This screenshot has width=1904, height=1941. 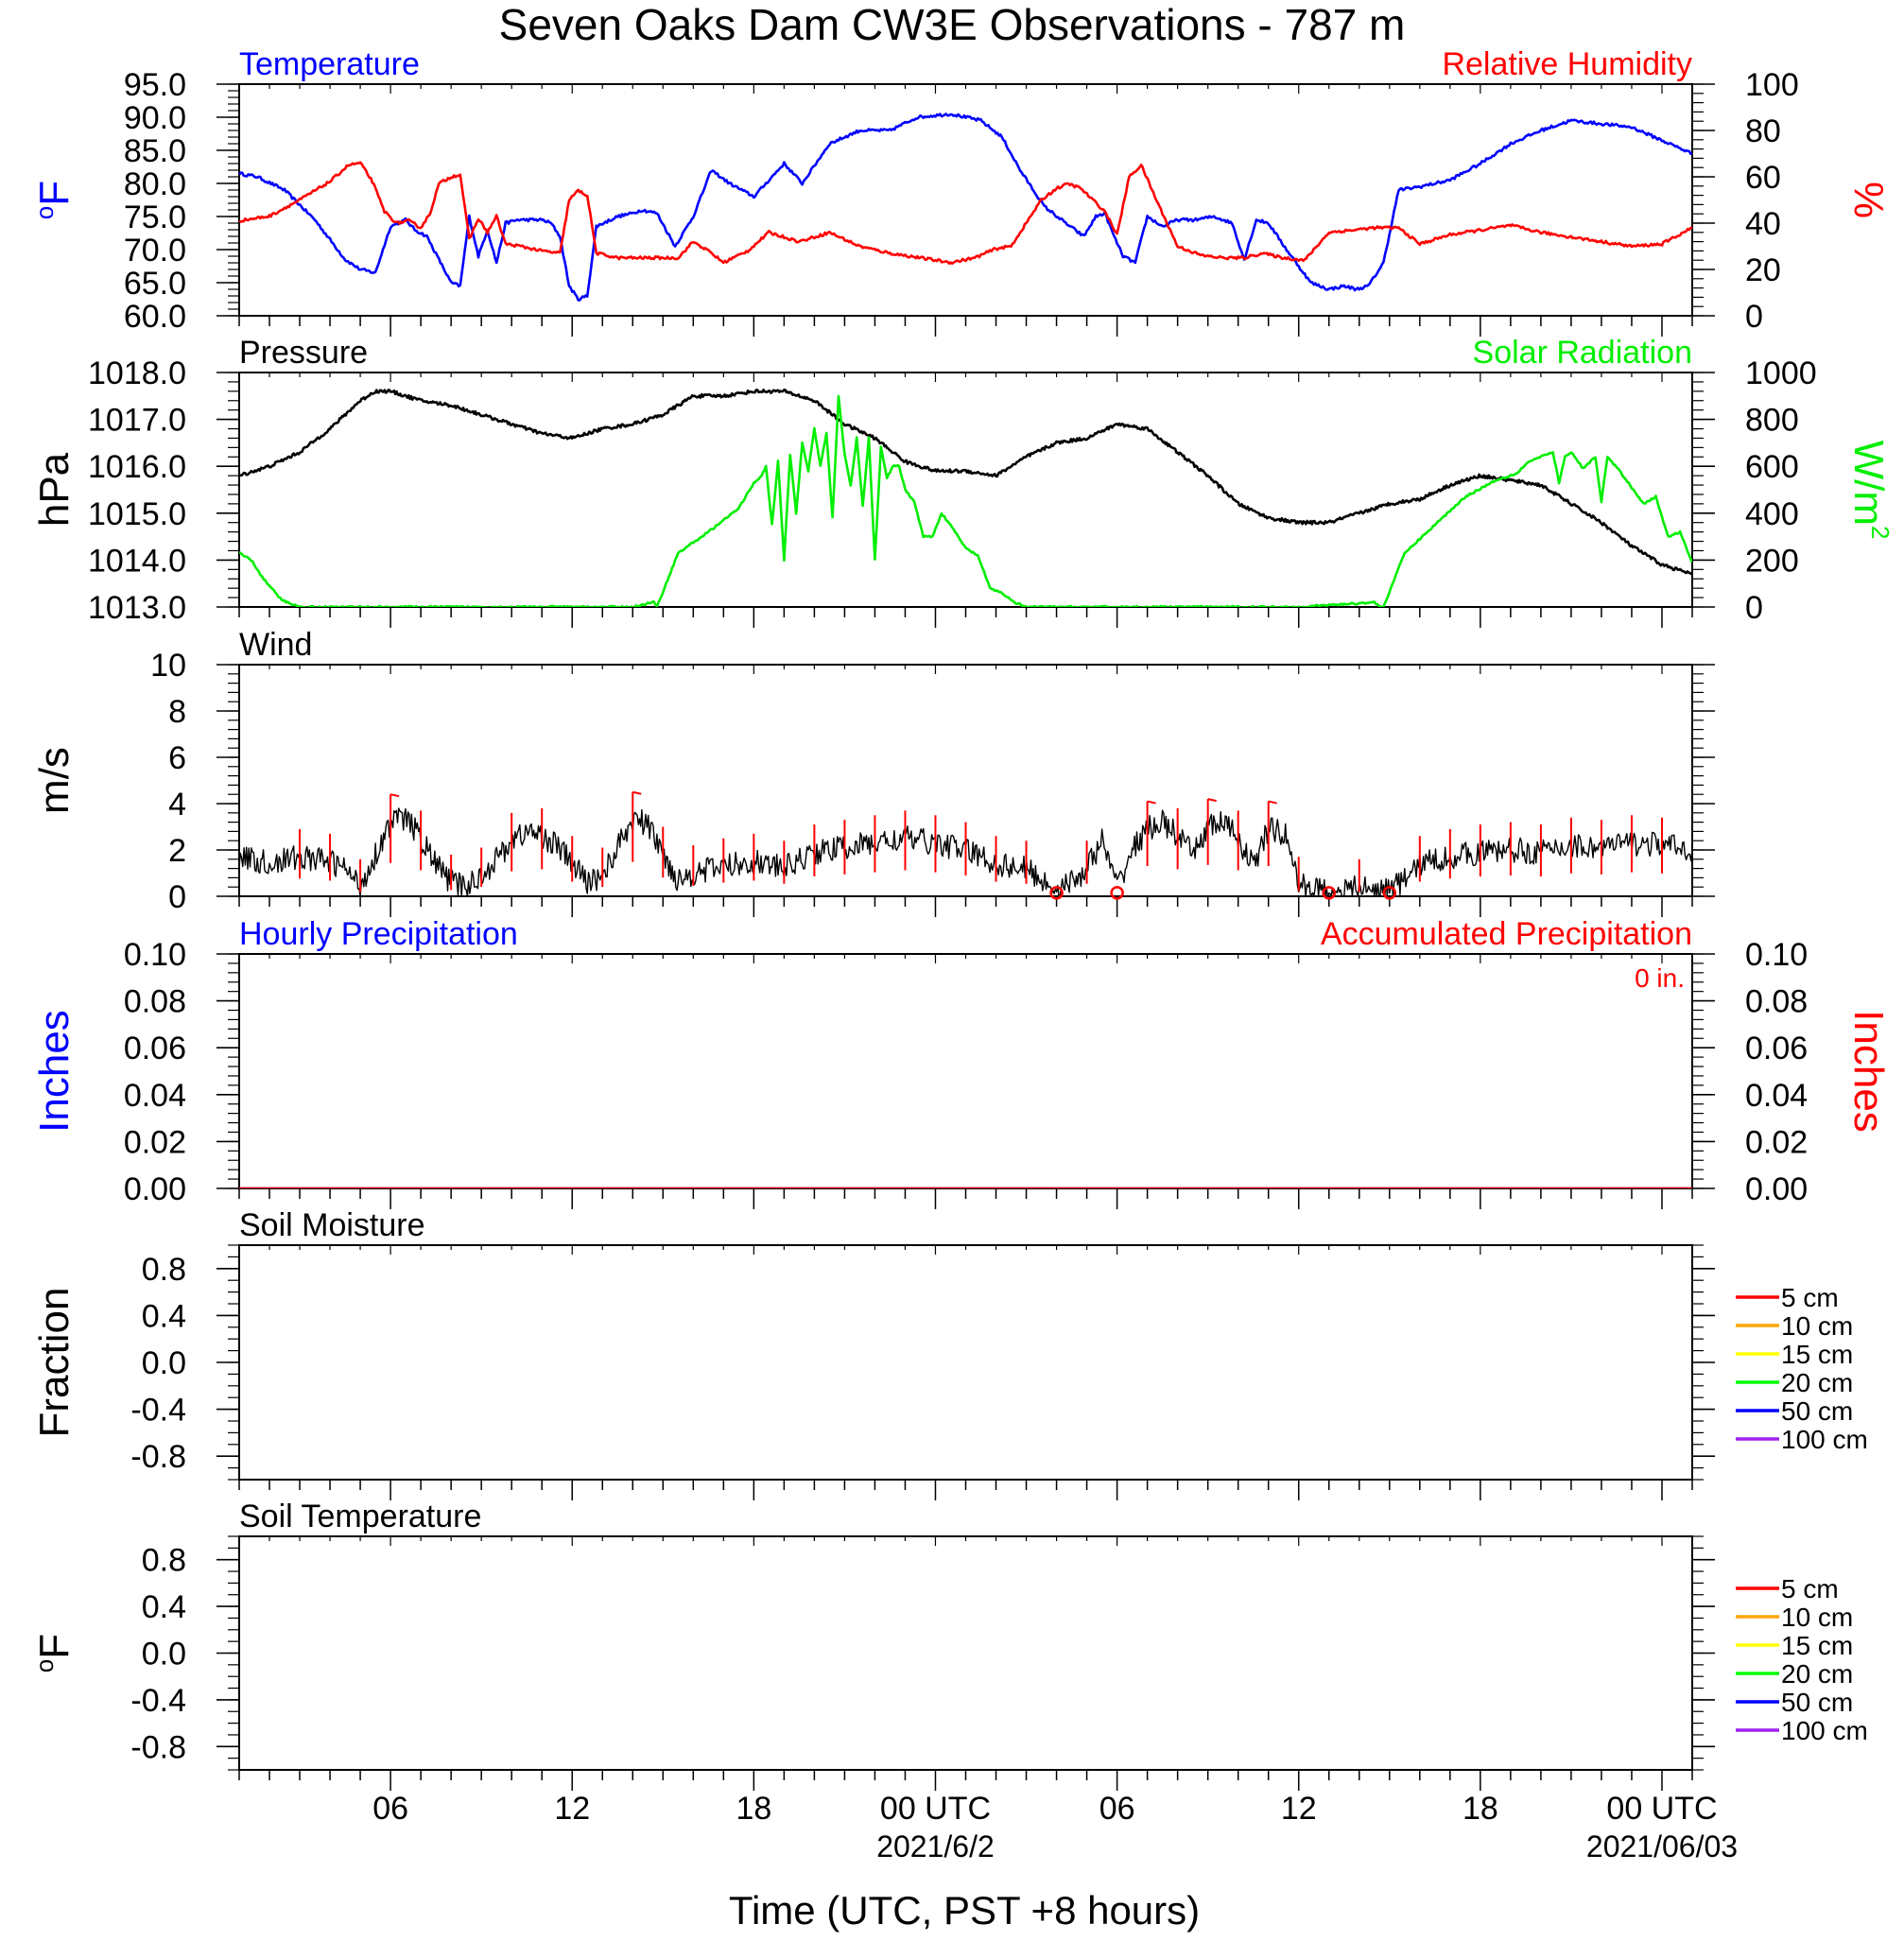 What do you see at coordinates (1772, 514) in the screenshot?
I see `y-right-tick-label: 400` at bounding box center [1772, 514].